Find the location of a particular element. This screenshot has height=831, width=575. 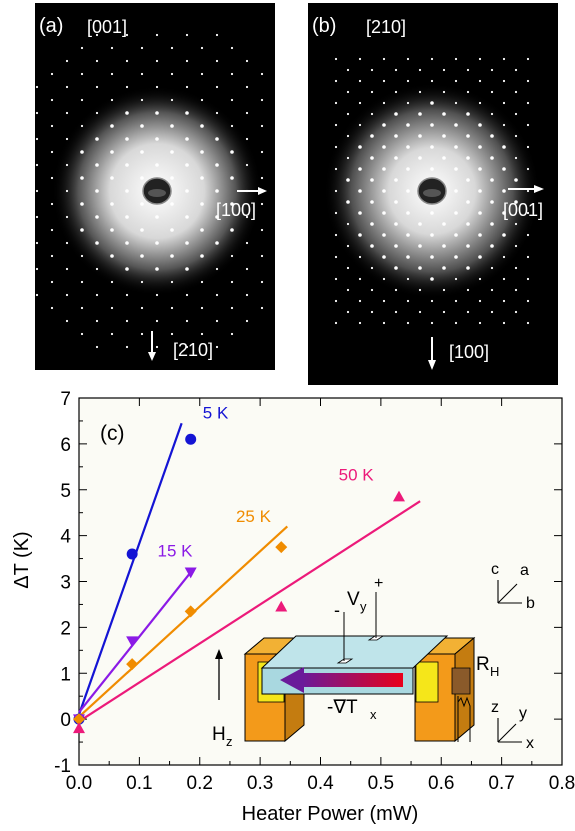

x-tick-label: 0.0 is located at coordinates (79, 783).